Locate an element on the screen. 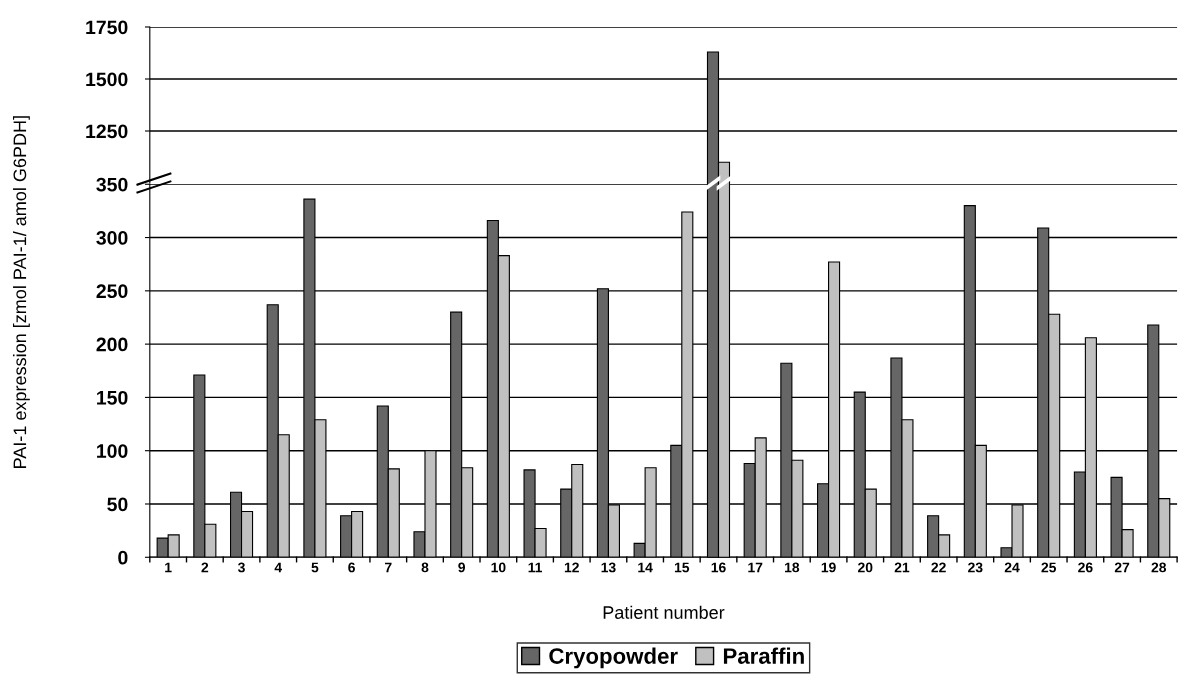 Image resolution: width=1189 pixels, height=694 pixels. x-tick-label: 14 is located at coordinates (645, 567).